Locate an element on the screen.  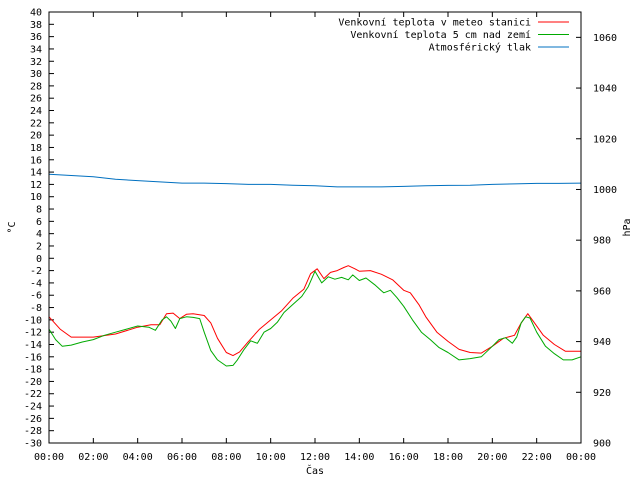
y-tick-label: -14 is located at coordinates (33, 345).